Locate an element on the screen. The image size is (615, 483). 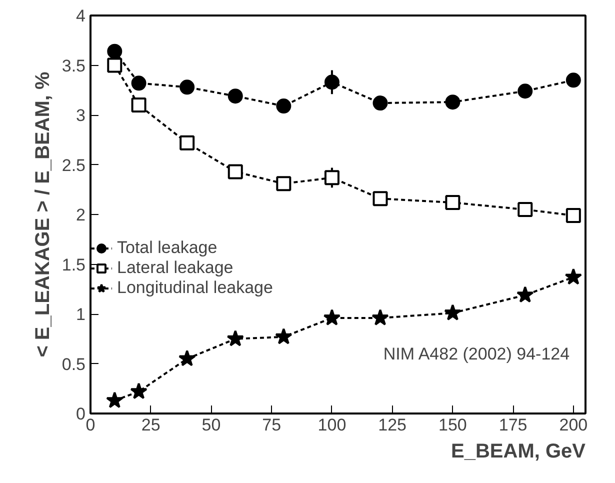
y-tick-label: 3 is located at coordinates (81, 115).